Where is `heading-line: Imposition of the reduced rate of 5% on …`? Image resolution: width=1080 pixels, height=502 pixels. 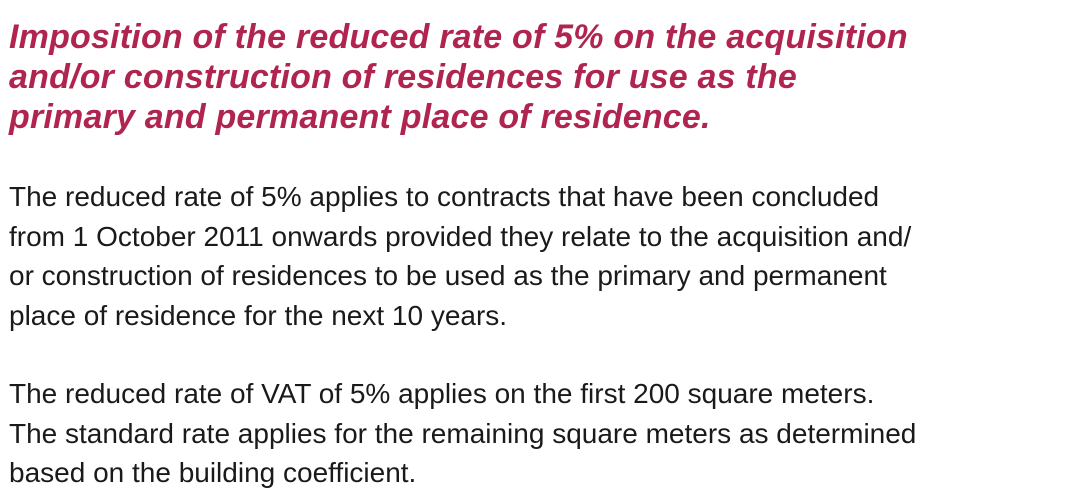 heading-line: Imposition of the reduced rate of 5% on … is located at coordinates (458, 37).